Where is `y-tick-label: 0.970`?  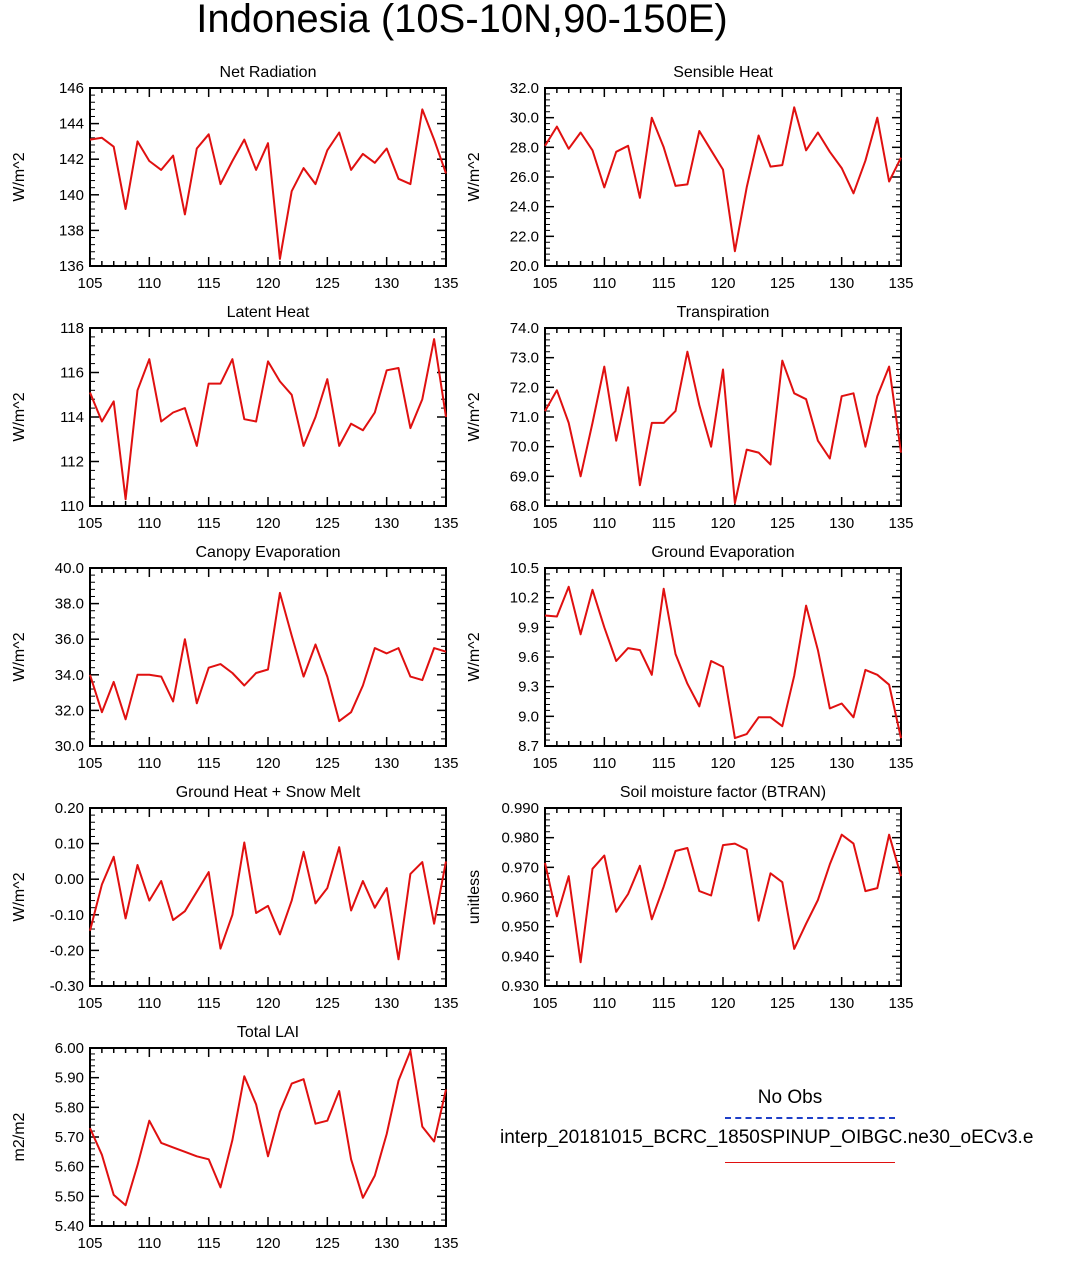 y-tick-label: 0.970 is located at coordinates (520, 867).